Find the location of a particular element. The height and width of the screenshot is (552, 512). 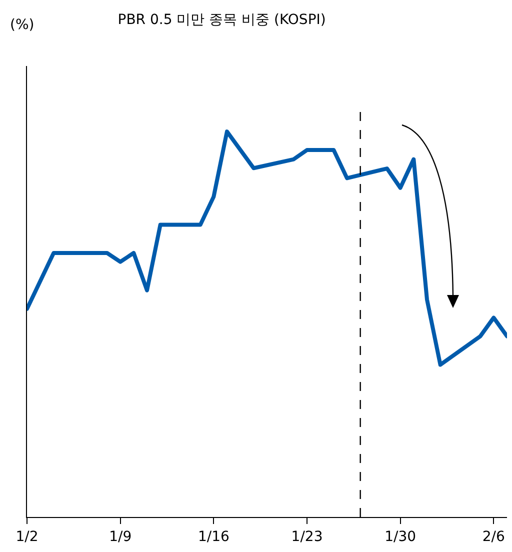

x-tick-label: 1/16 is located at coordinates (214, 537).